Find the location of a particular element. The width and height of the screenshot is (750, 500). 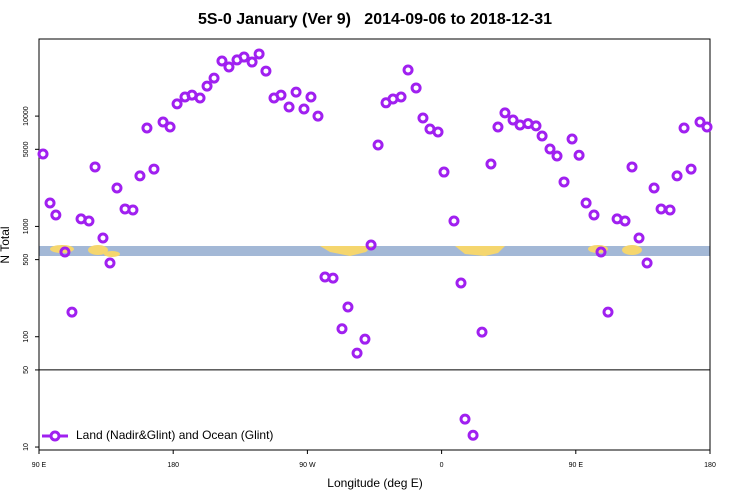

legend-label: Land (Nadir&Glint) and Ocean (Glint) is located at coordinates (174, 435).